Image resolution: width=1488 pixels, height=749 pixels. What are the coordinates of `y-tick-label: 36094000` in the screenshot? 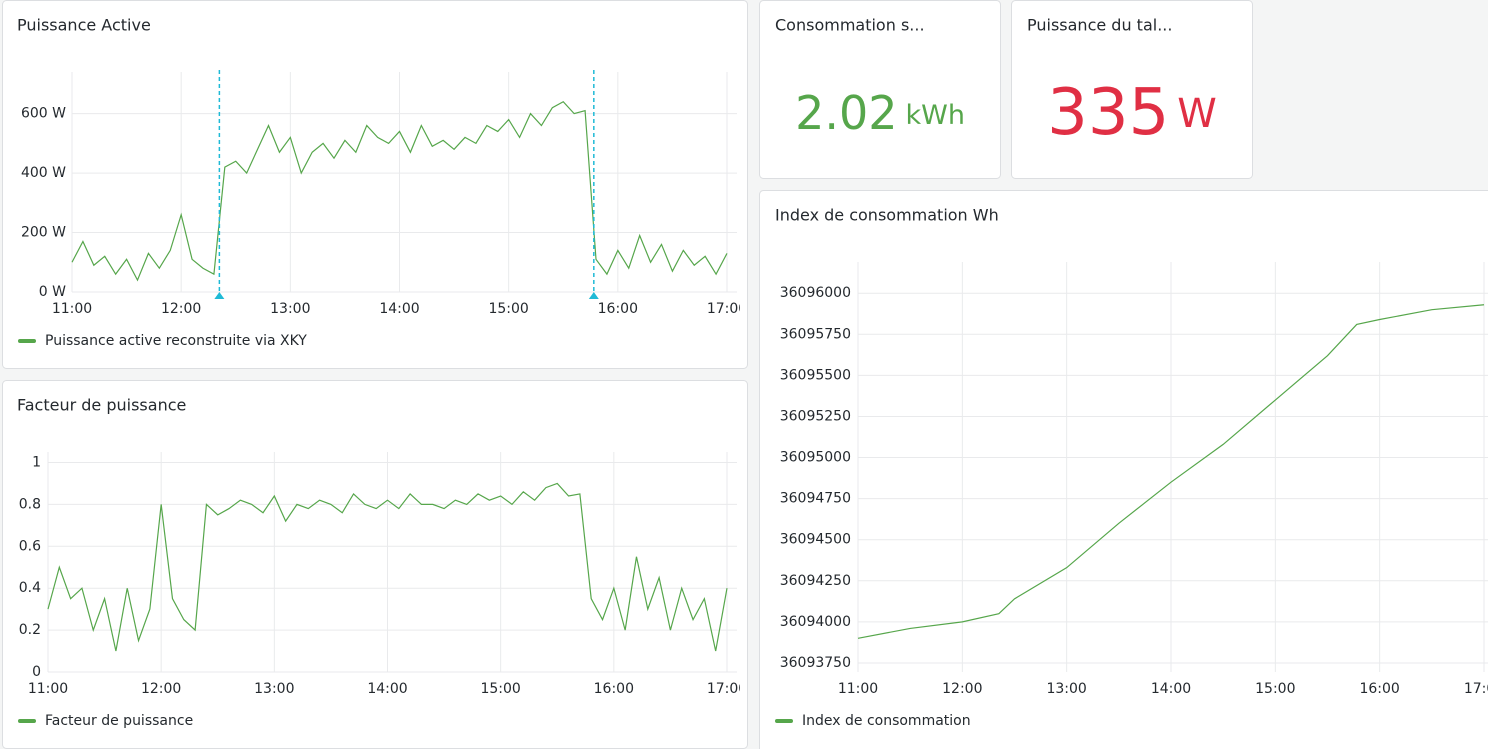 It's located at (815, 622).